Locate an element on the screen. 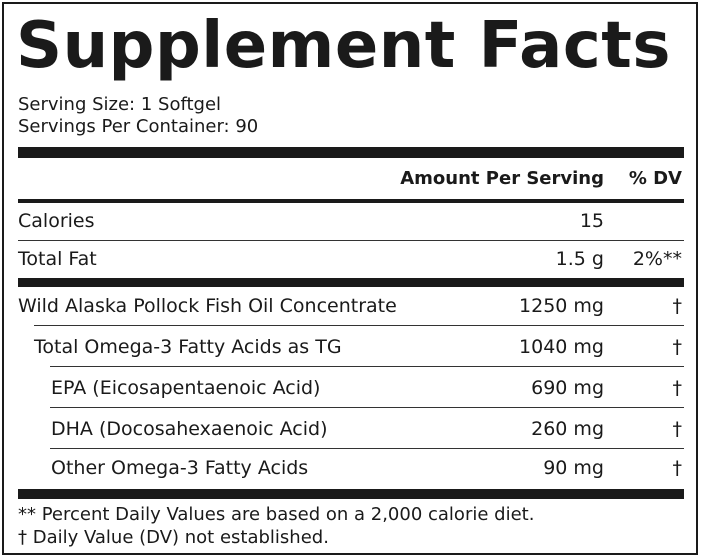  dv-header: % DV is located at coordinates (655, 178).